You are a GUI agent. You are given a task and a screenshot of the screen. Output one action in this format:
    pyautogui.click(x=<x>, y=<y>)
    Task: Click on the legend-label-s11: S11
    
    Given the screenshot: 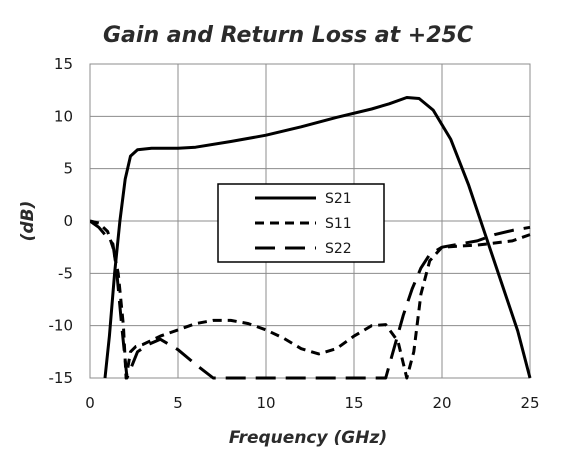 What is the action you would take?
    pyautogui.click(x=338, y=224)
    